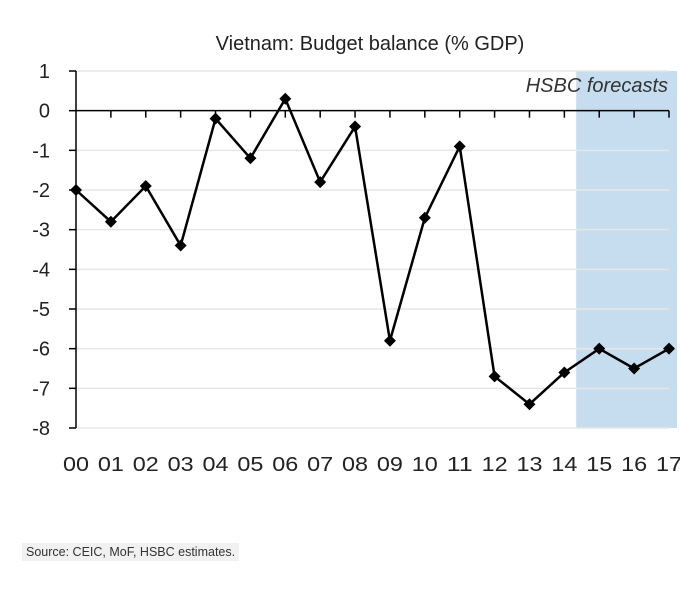 The image size is (680, 595). What do you see at coordinates (668, 465) in the screenshot?
I see `x-tick-label: 17` at bounding box center [668, 465].